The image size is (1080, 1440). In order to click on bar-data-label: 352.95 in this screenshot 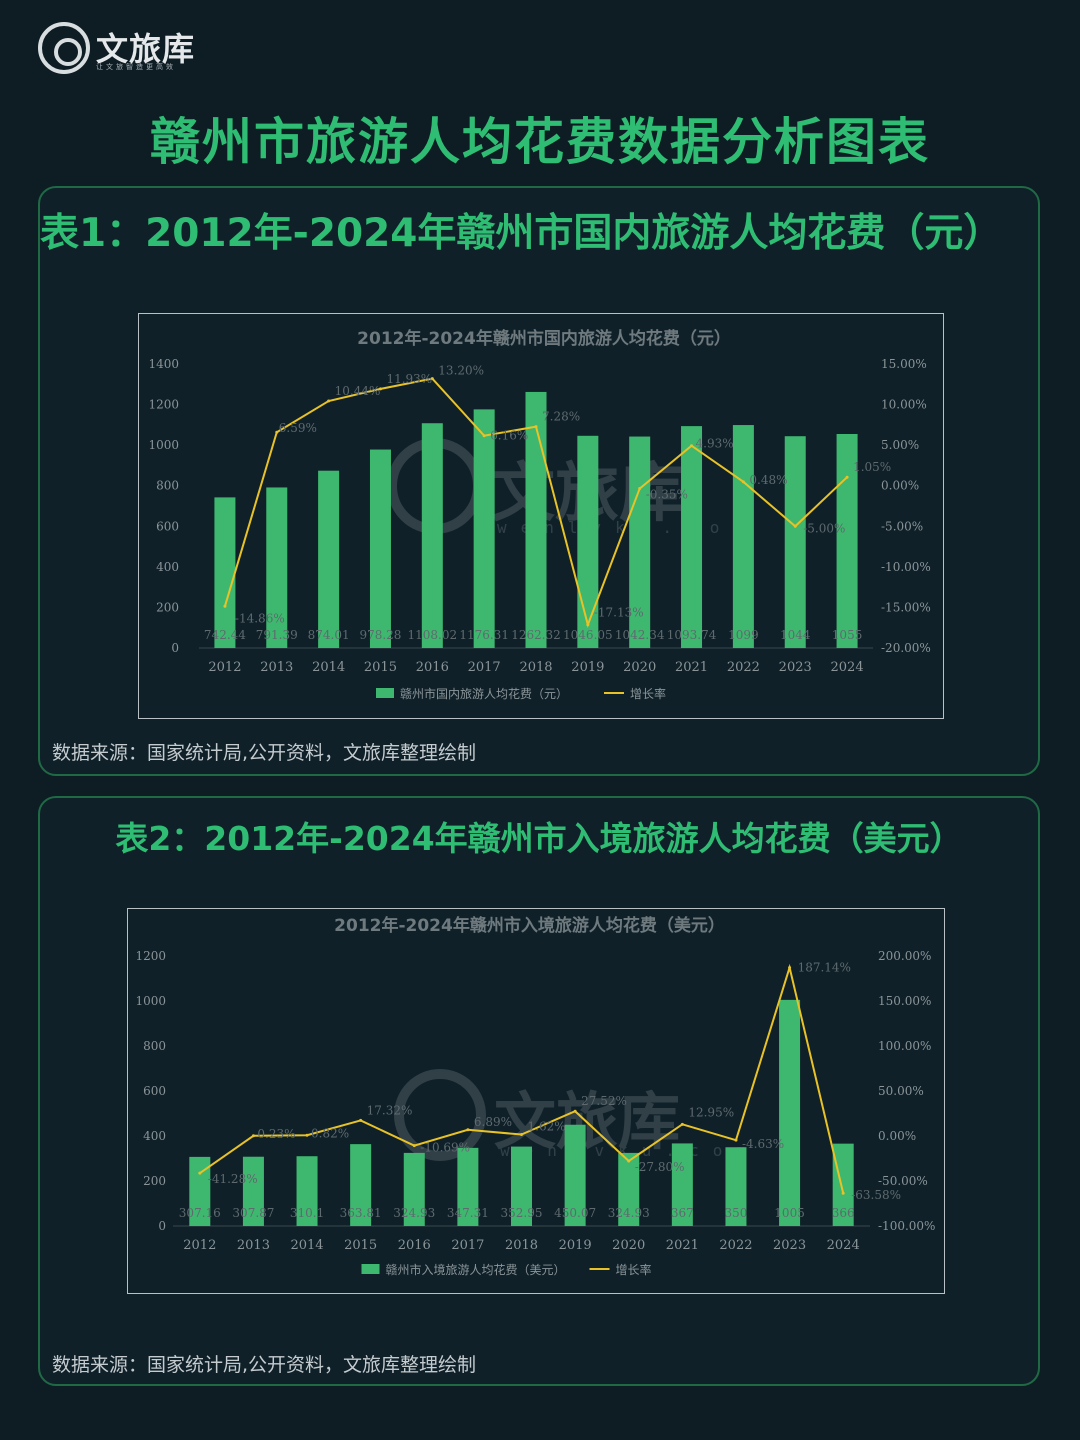, I will do `click(522, 1213)`.